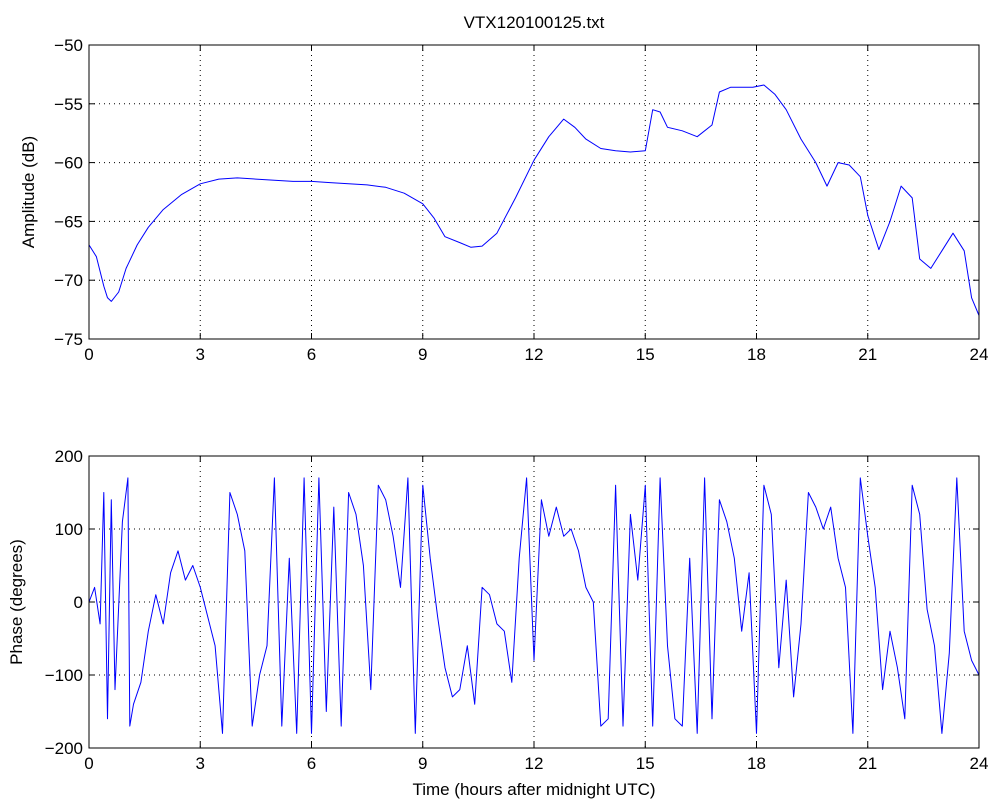 The image size is (998, 806). I want to click on amplitude-x-tick-label: 24, so click(979, 354).